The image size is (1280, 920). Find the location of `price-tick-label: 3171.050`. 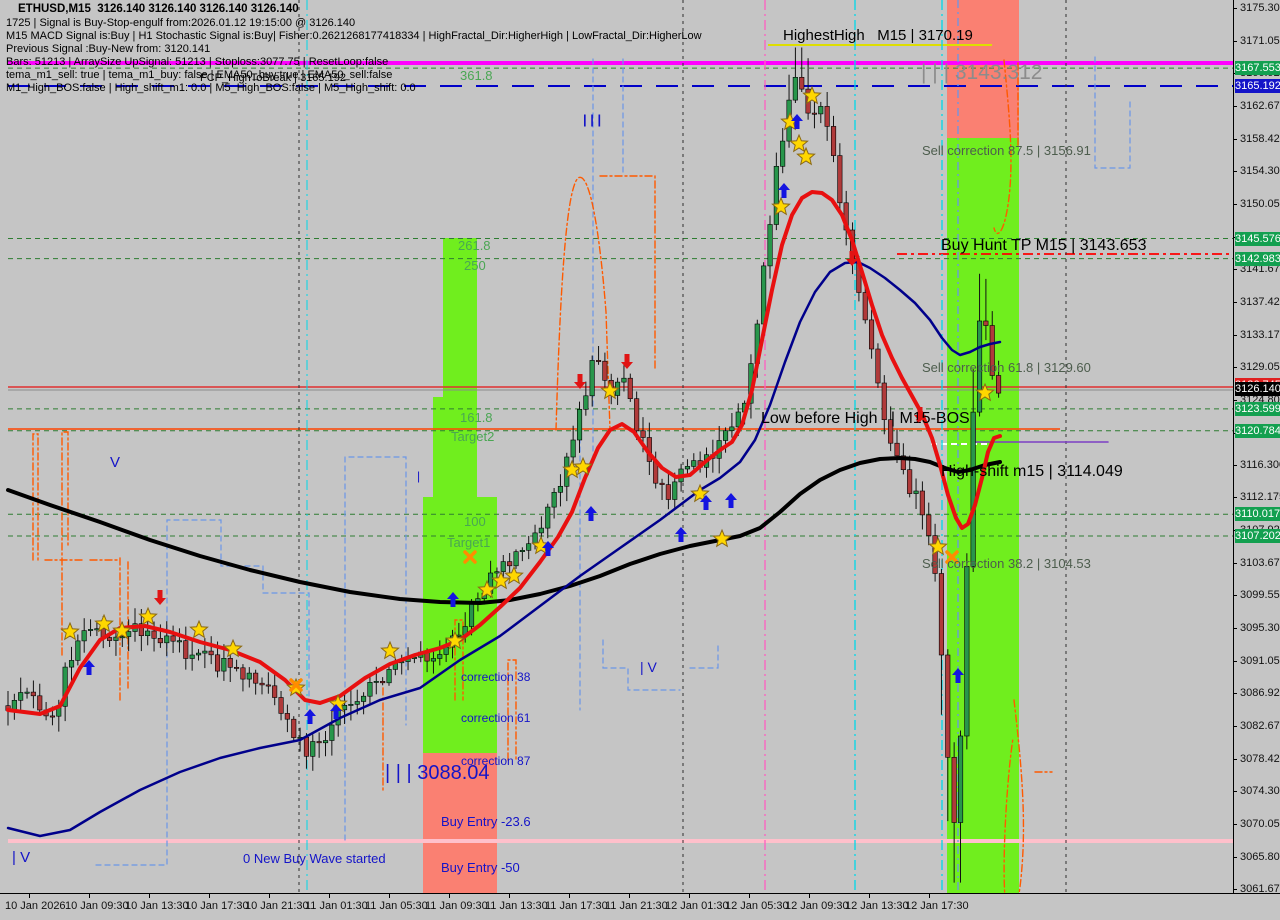

price-tick-label: 3171.050 is located at coordinates (1260, 41).